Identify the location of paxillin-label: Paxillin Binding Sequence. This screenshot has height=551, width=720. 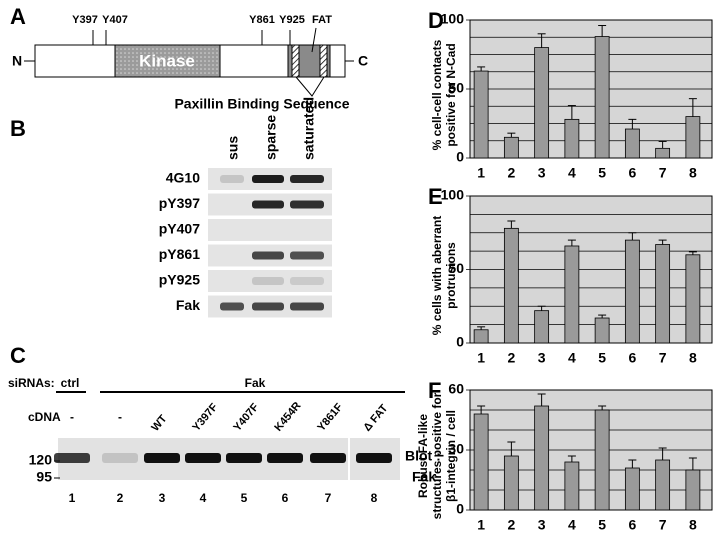
(261, 104).